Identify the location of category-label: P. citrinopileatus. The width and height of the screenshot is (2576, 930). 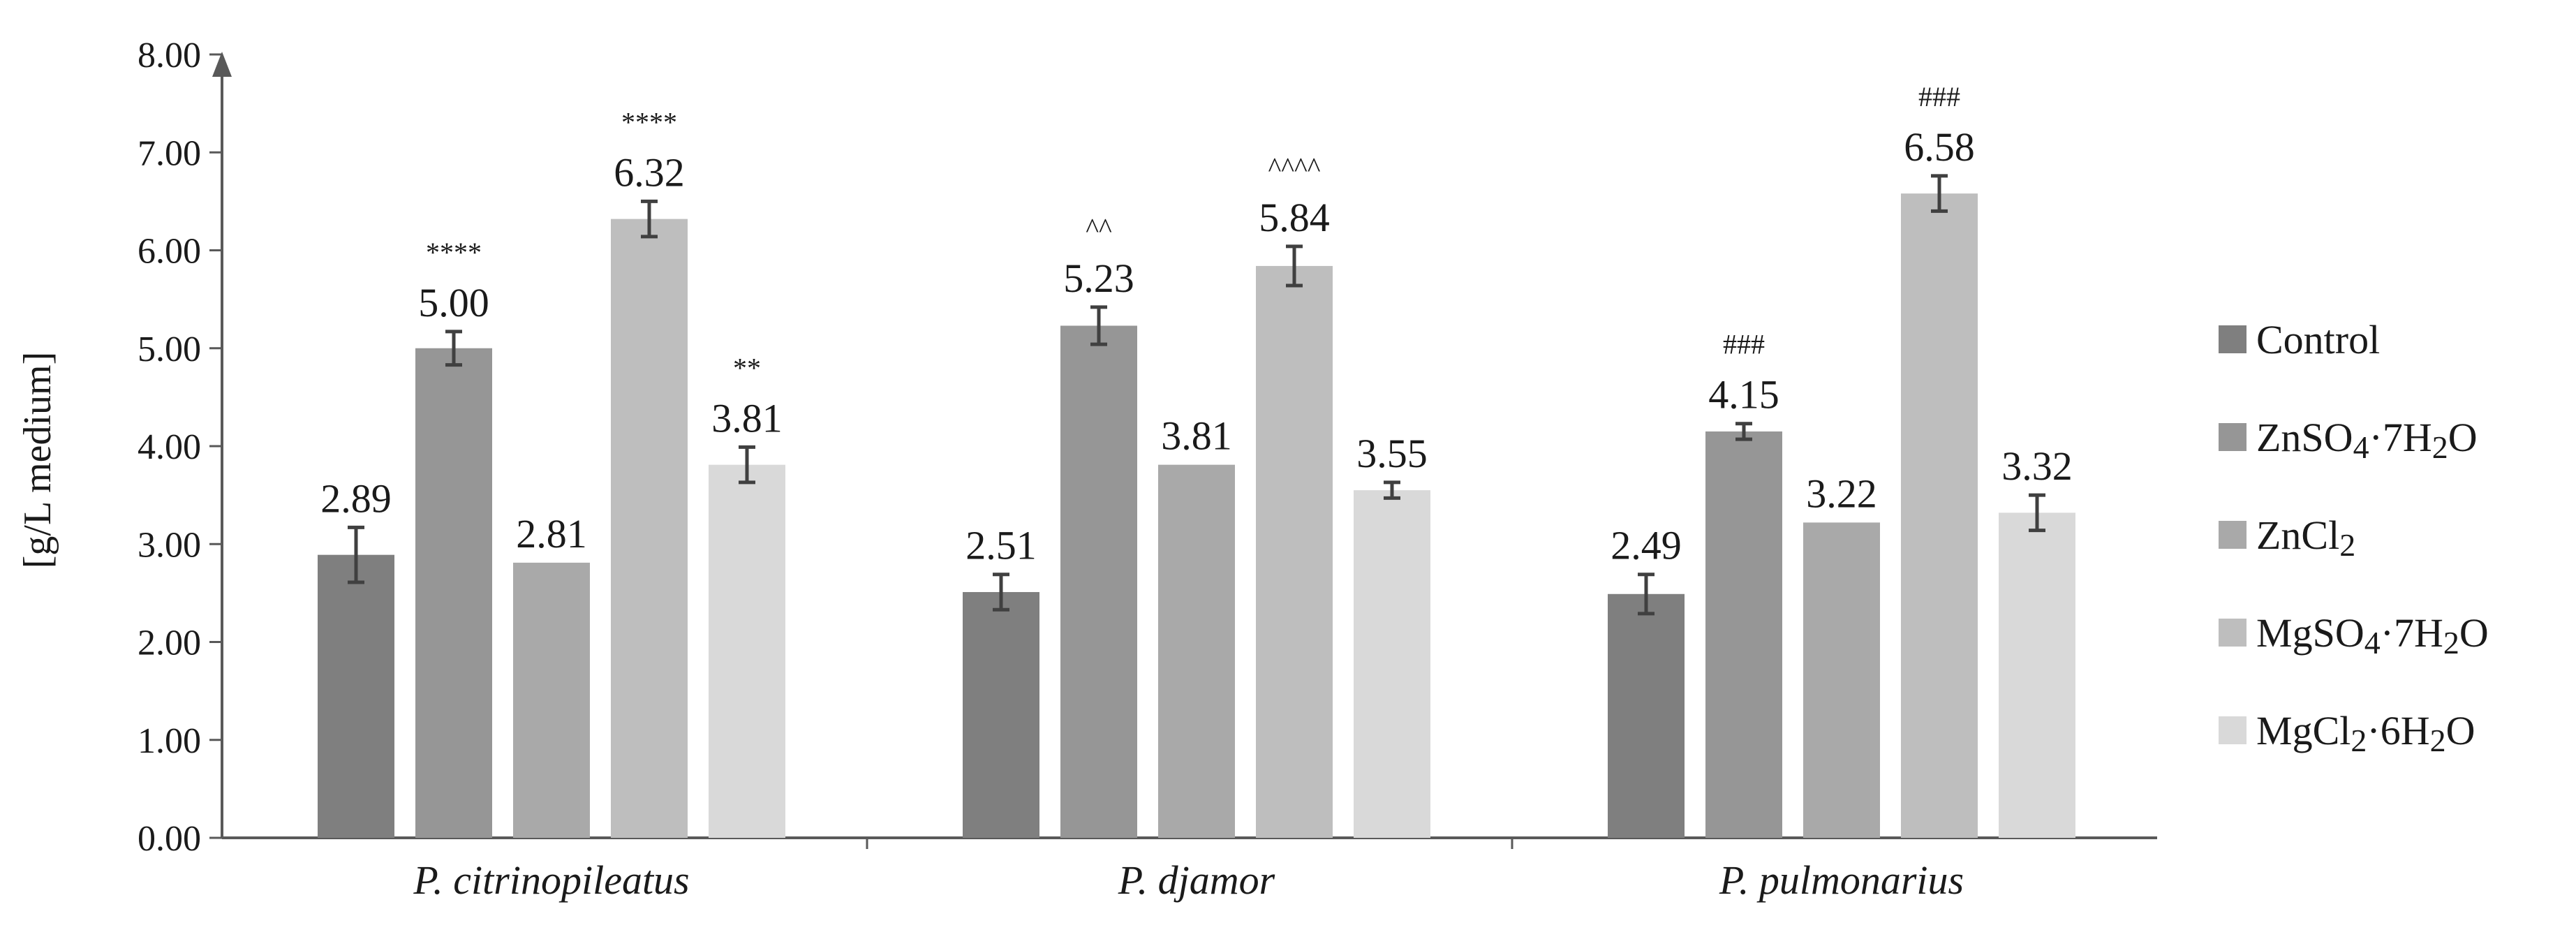
(551, 880).